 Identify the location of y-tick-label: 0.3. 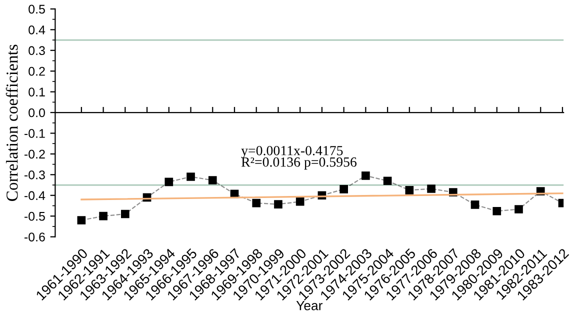
(36, 51).